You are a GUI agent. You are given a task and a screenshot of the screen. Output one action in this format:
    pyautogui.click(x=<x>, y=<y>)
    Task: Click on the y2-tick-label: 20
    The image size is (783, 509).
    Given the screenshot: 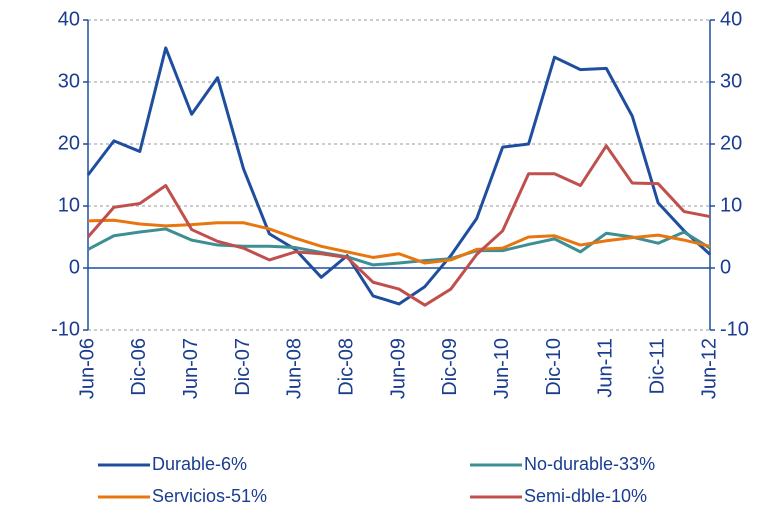 What is the action you would take?
    pyautogui.click(x=731, y=143)
    